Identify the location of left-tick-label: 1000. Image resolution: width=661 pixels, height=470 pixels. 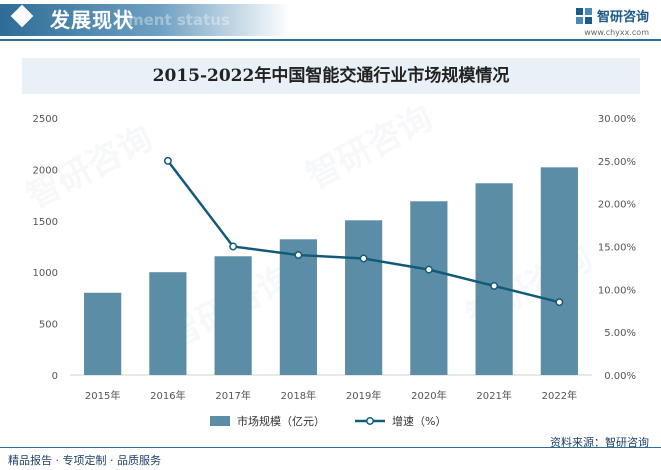
(45, 273).